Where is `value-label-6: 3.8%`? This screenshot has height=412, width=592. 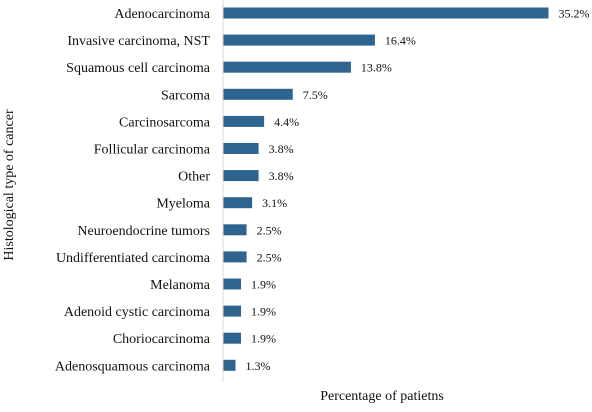 value-label-6: 3.8% is located at coordinates (281, 149).